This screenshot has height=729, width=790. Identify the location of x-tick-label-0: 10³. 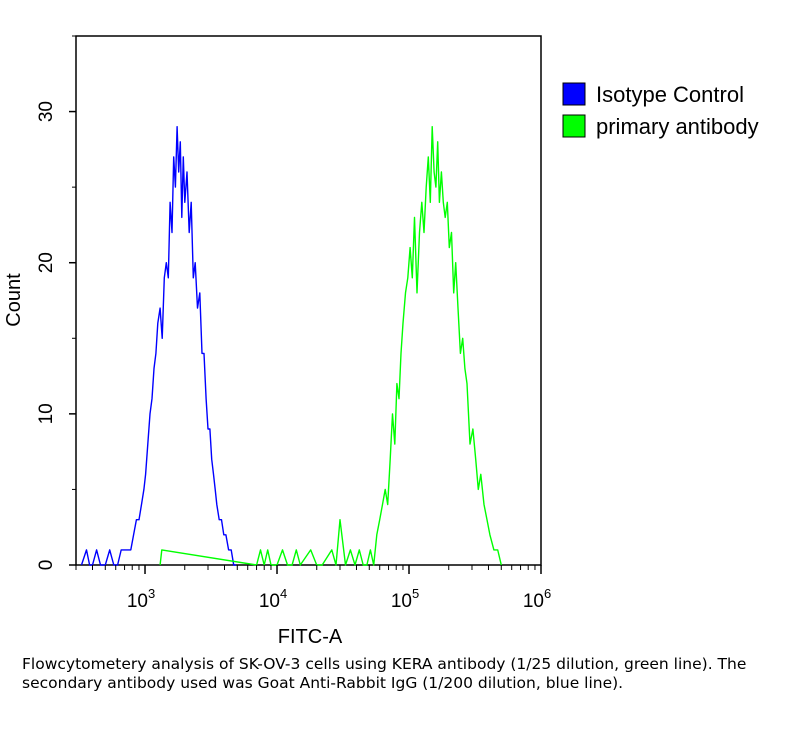
(141, 599).